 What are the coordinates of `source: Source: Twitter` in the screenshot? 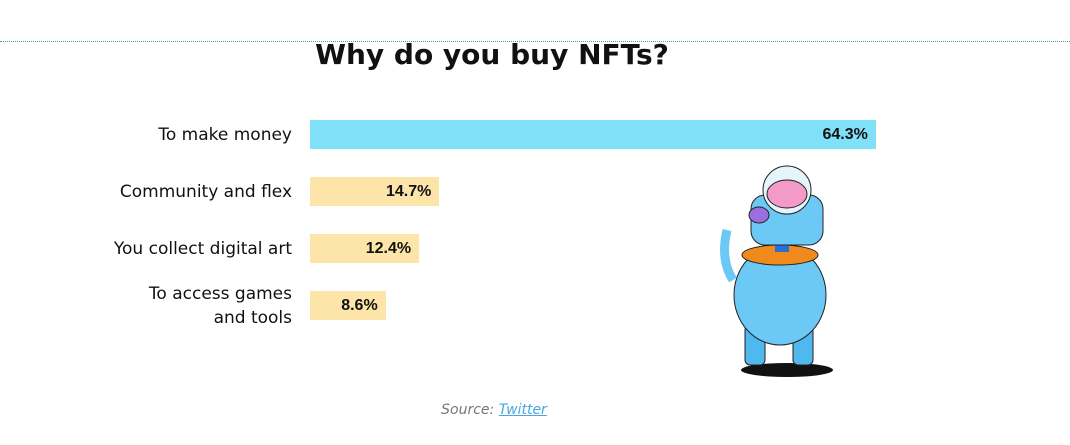 It's located at (494, 410).